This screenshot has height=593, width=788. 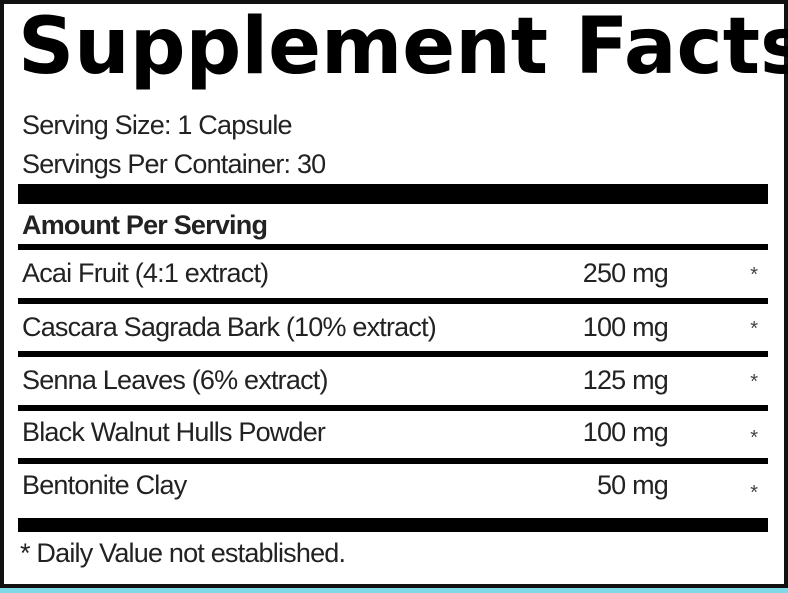 What do you see at coordinates (145, 273) in the screenshot?
I see `ingredient-name: Acai Fruit (4:1 extract)` at bounding box center [145, 273].